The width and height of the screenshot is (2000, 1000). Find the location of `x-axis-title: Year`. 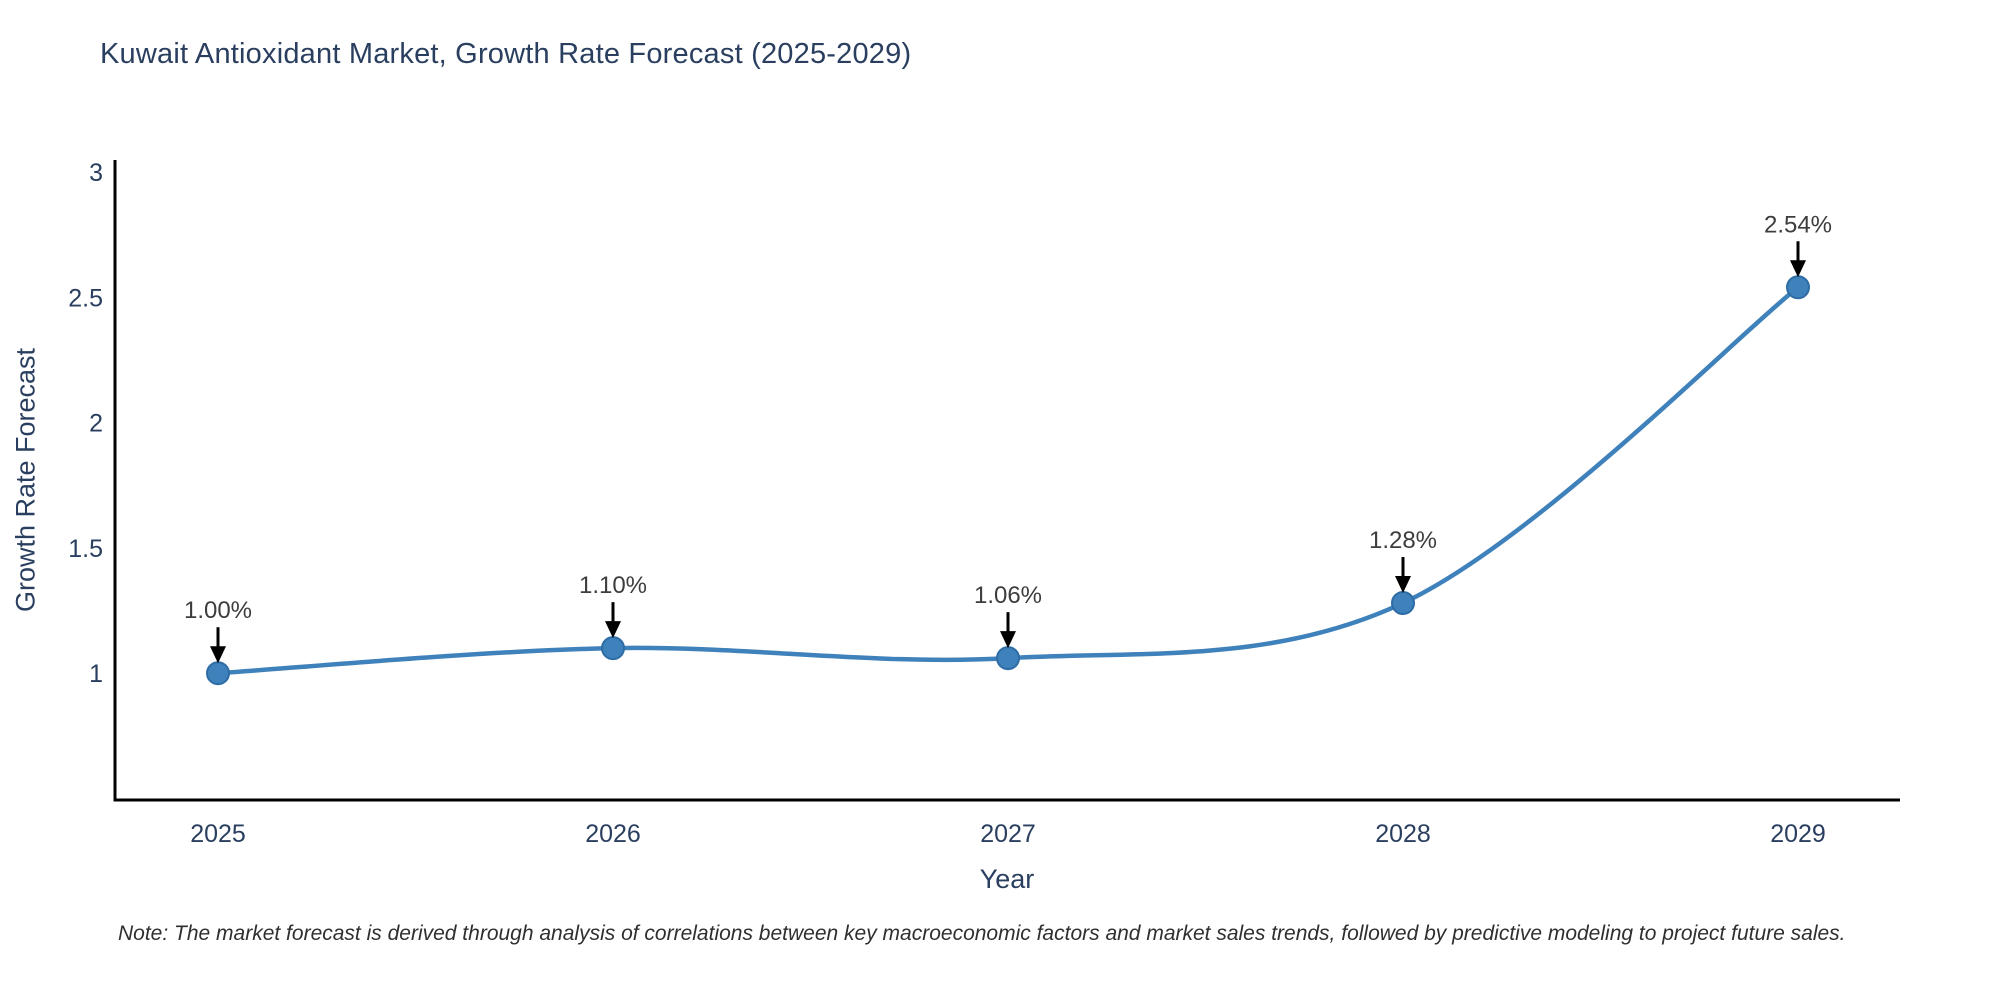

x-axis-title: Year is located at coordinates (1007, 879).